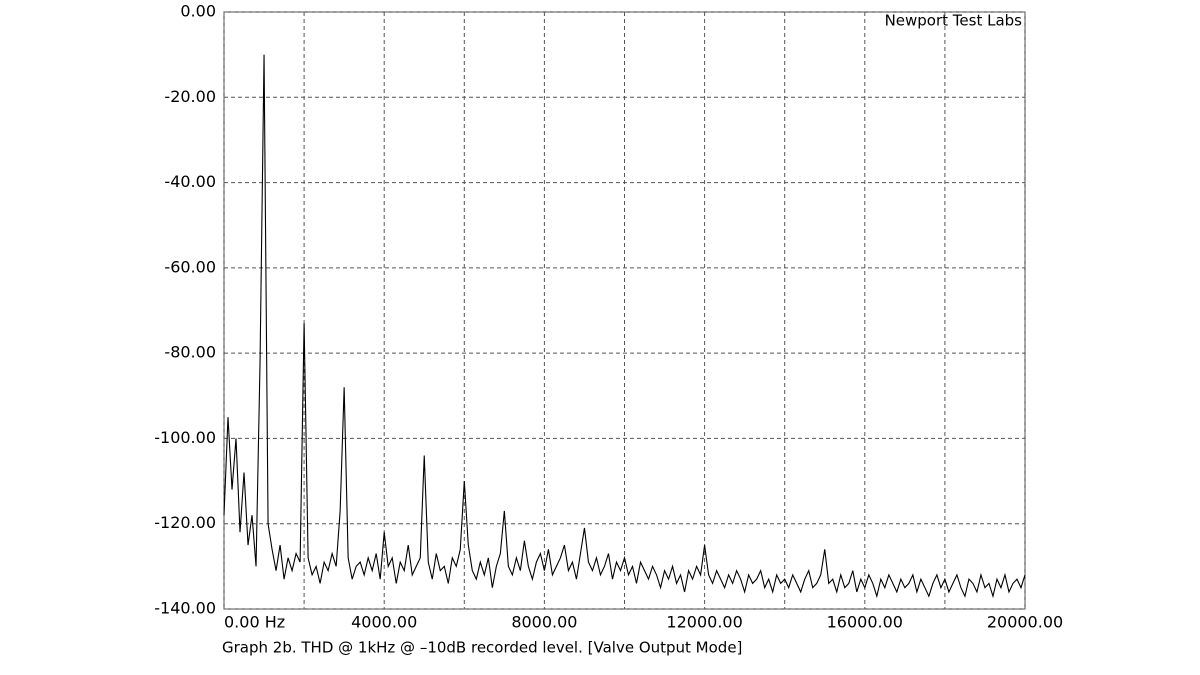  What do you see at coordinates (190, 181) in the screenshot?
I see `y-tick-label: -40.00` at bounding box center [190, 181].